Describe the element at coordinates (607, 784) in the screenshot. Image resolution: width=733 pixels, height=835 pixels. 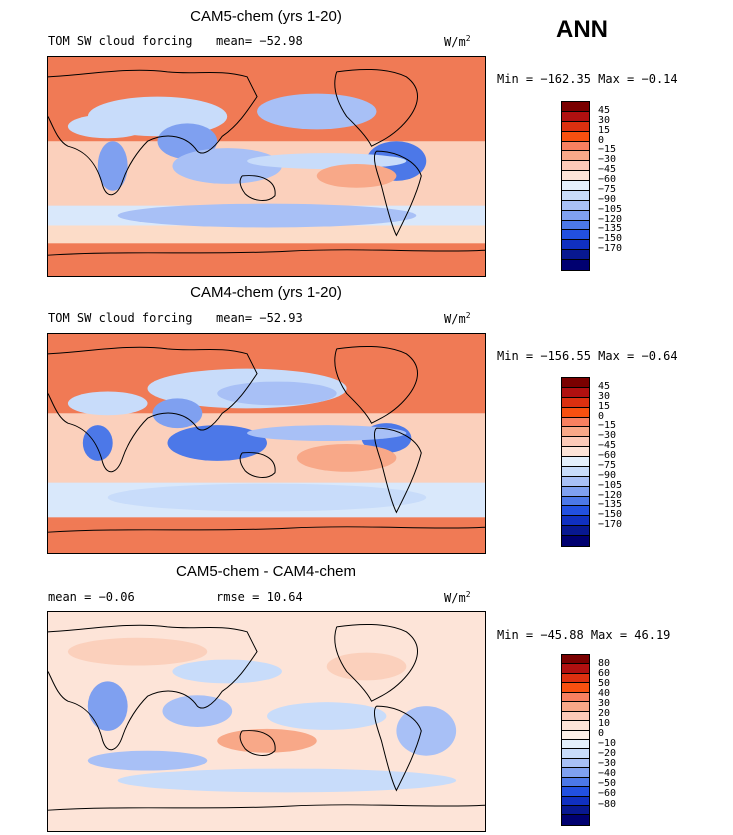
I see `colorbar-tick-label: −50` at that location.